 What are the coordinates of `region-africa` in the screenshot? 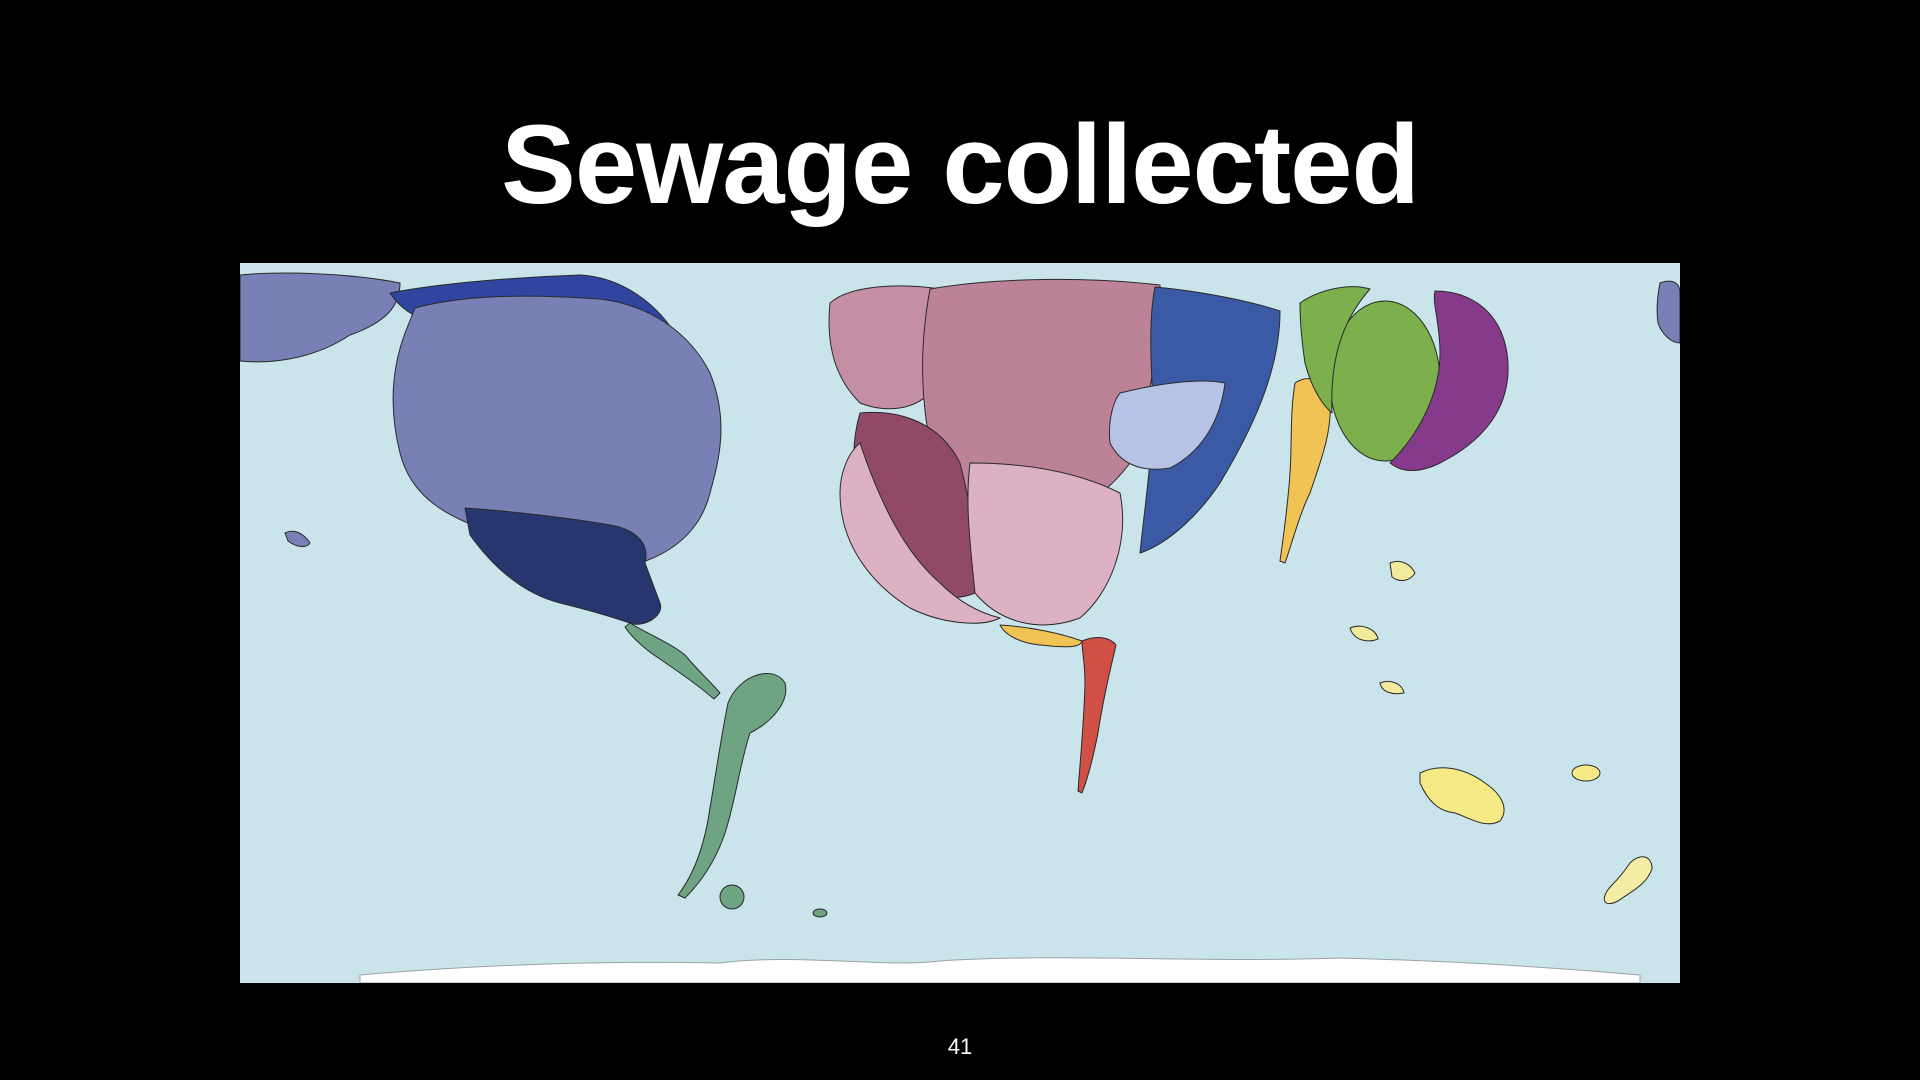 It's located at (1097, 715).